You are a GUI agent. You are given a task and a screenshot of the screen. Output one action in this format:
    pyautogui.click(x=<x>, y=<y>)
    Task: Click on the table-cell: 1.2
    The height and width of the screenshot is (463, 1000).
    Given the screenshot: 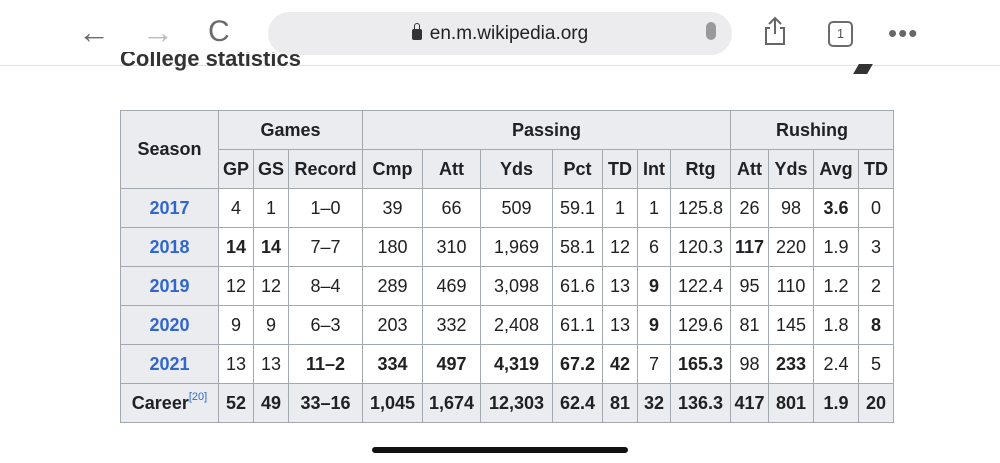 What is the action you would take?
    pyautogui.click(x=836, y=286)
    